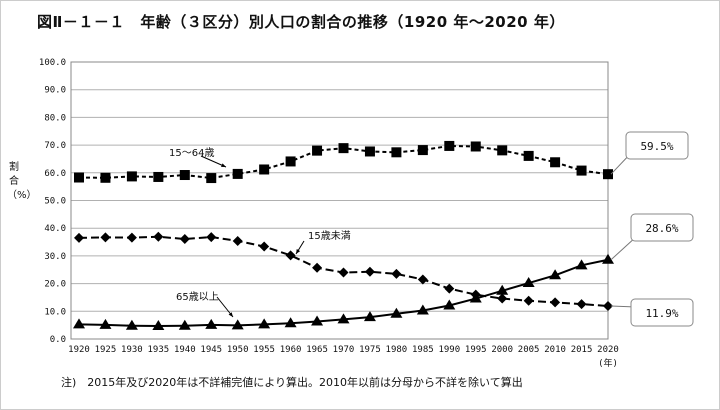  What do you see at coordinates (159, 350) in the screenshot?
I see `x-tick-label: 1935` at bounding box center [159, 350].